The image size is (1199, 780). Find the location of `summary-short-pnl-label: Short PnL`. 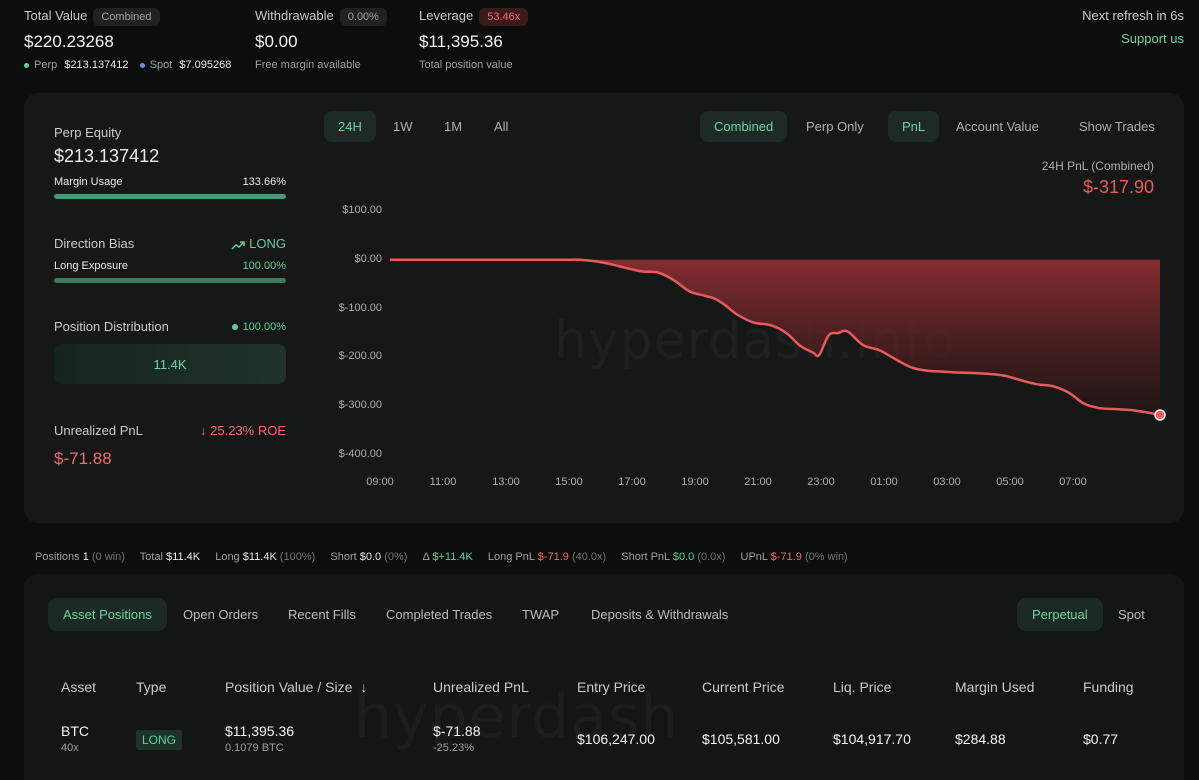

summary-short-pnl-label: Short PnL is located at coordinates (645, 557).